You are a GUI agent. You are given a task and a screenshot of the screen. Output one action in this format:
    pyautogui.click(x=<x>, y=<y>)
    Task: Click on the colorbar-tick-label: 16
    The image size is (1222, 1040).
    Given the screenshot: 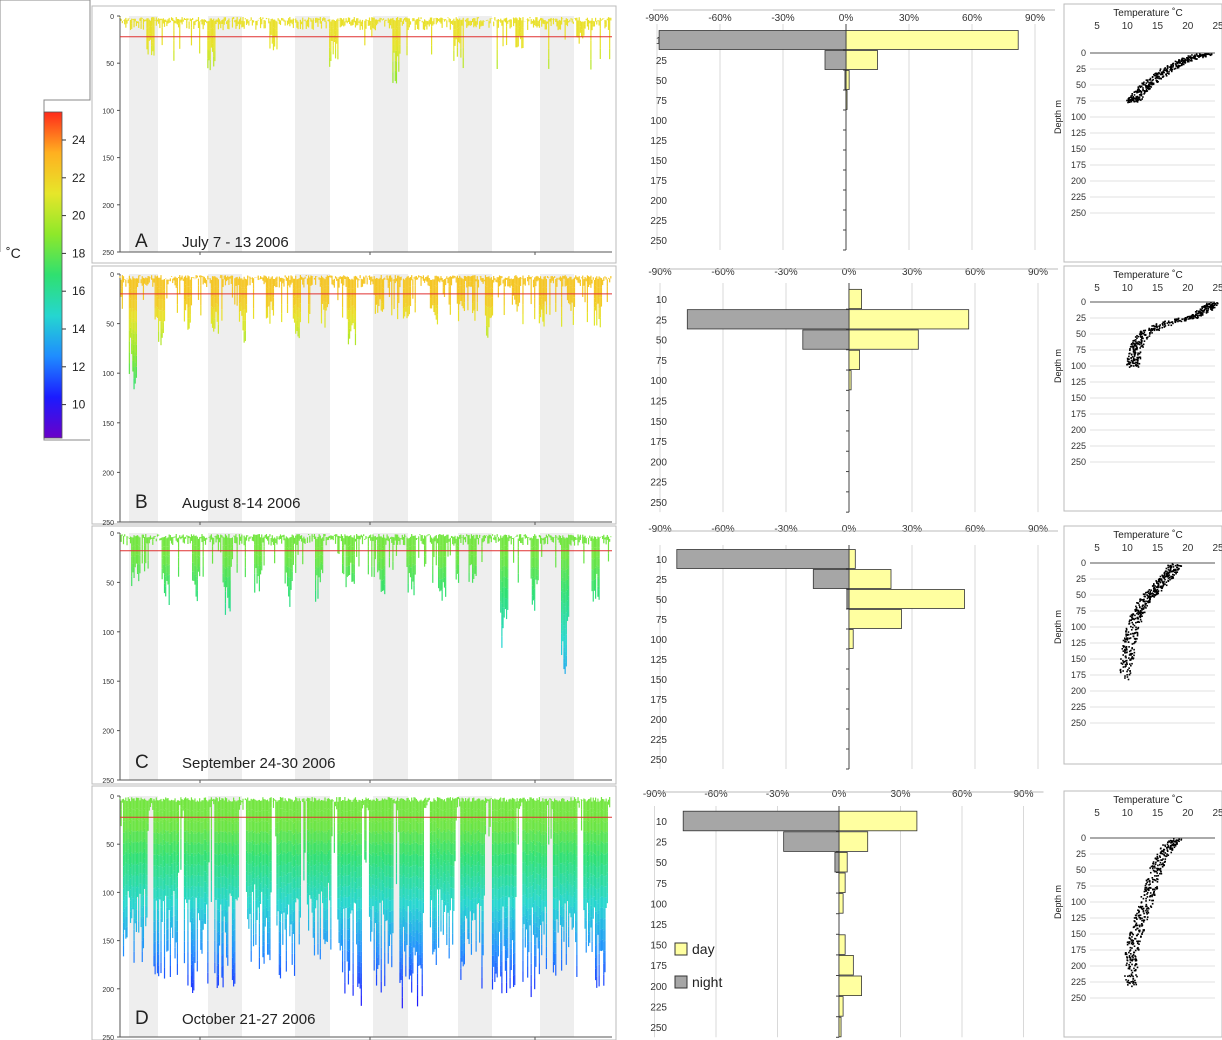 What is the action you would take?
    pyautogui.click(x=79, y=291)
    